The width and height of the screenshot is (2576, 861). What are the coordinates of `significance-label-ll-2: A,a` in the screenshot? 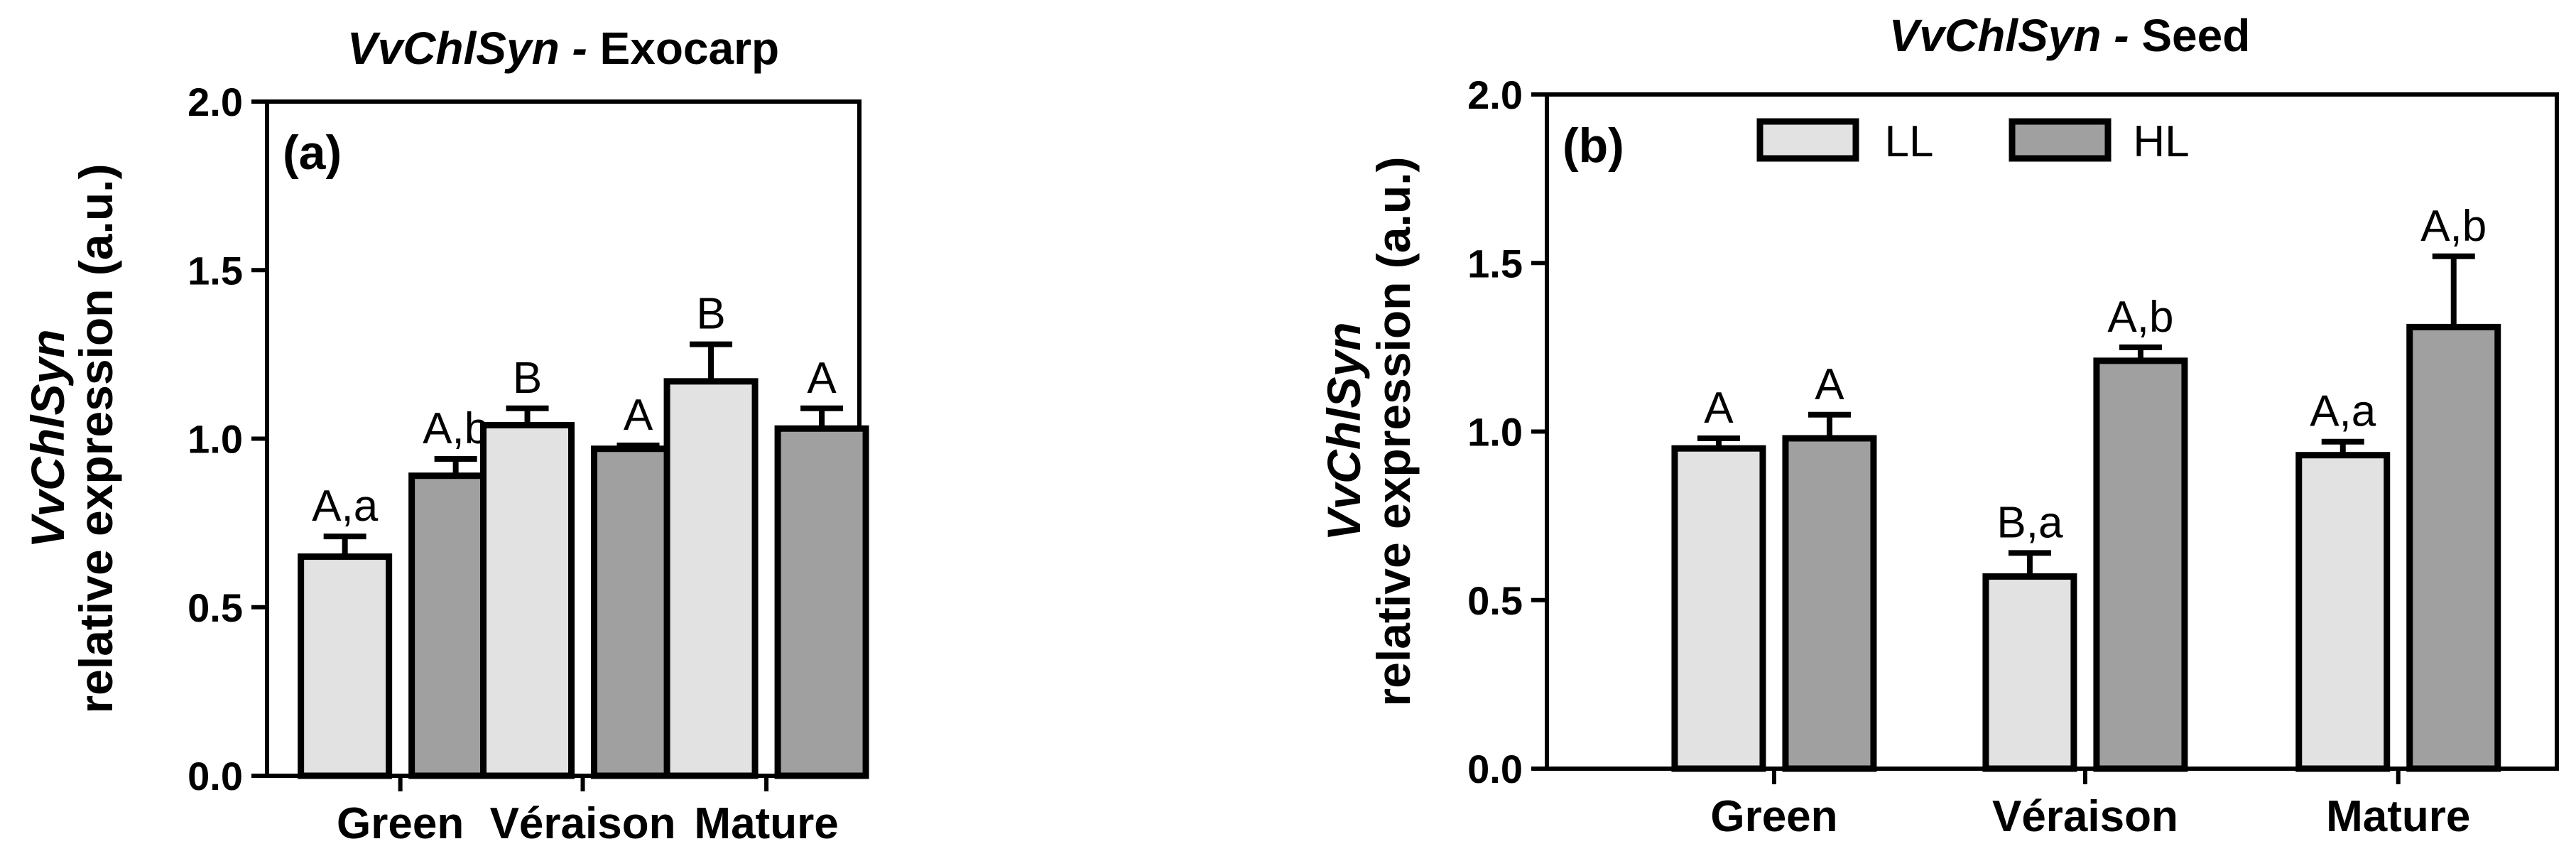 It's located at (2343, 411).